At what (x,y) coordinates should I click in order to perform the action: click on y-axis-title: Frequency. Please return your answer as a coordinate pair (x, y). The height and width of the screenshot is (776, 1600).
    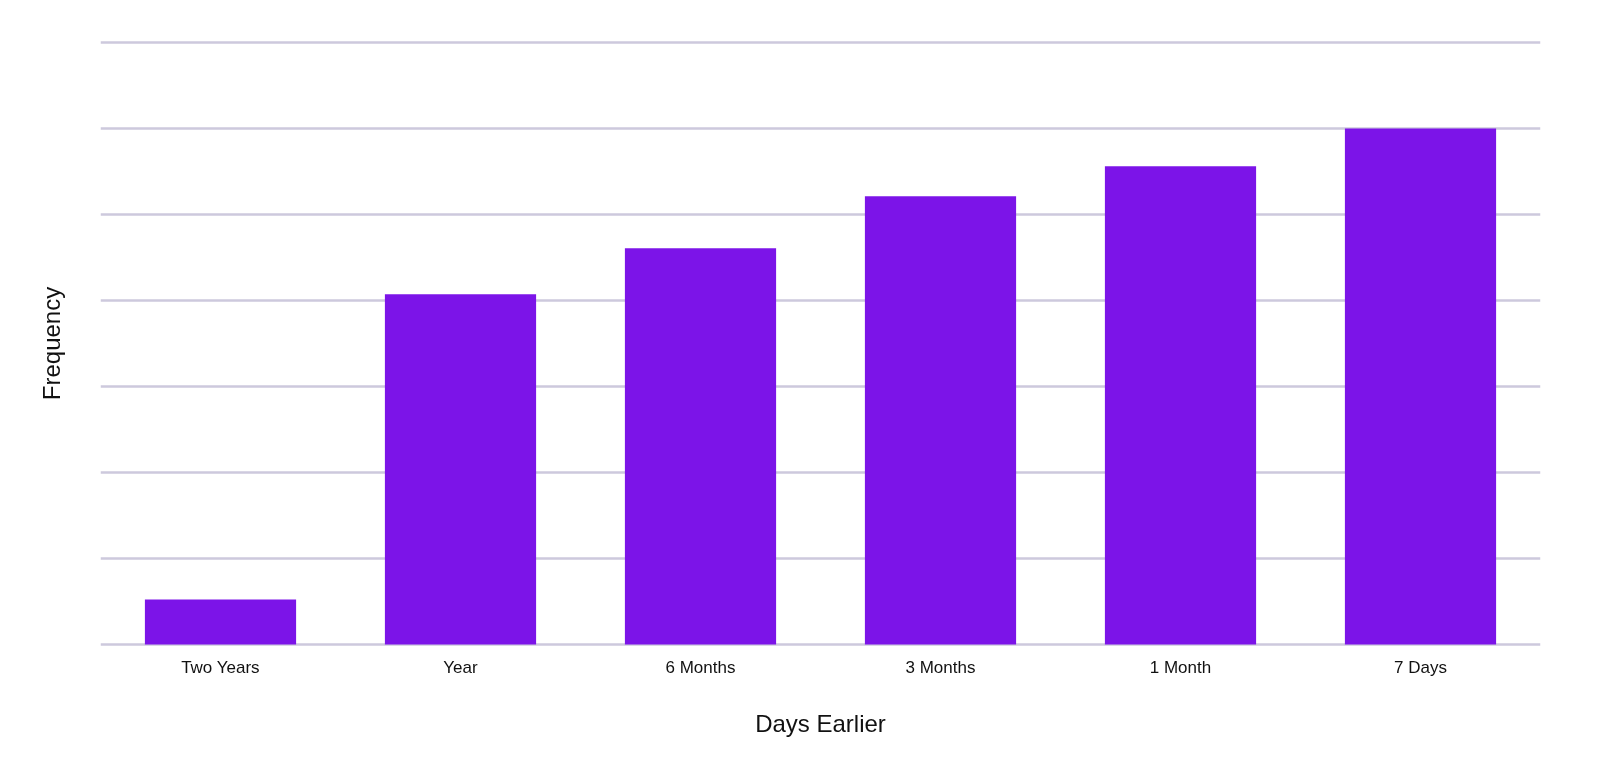
    Looking at the image, I should click on (51, 343).